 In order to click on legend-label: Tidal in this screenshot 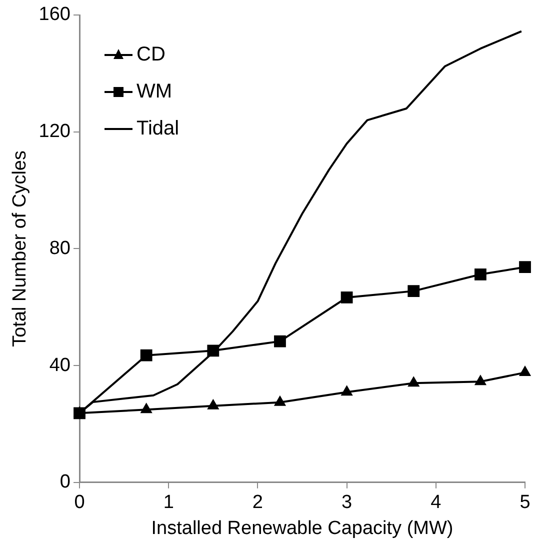, I will do `click(158, 129)`.